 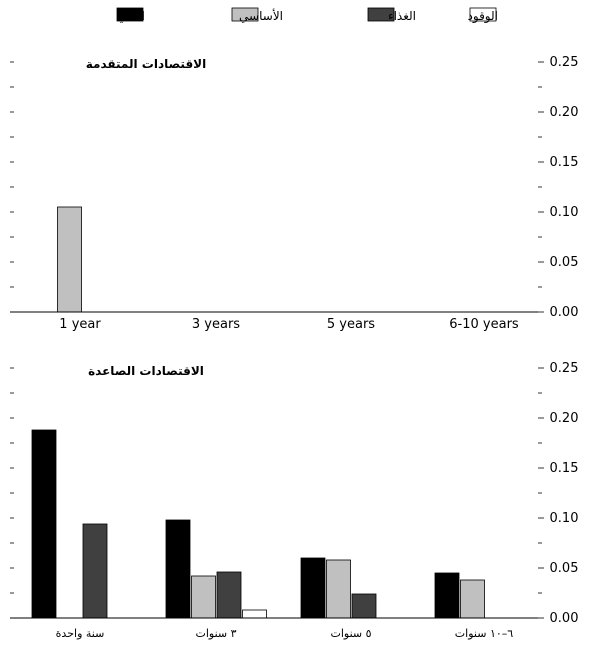 What do you see at coordinates (215, 633) in the screenshot?
I see `category-label: ٣ سنوات` at bounding box center [215, 633].